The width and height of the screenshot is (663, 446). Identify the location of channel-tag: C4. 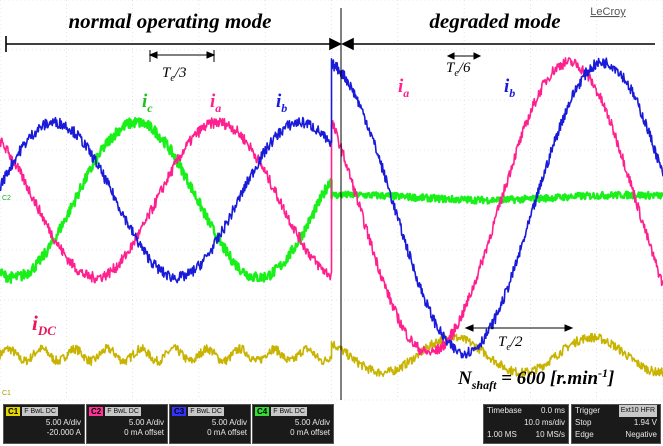
(262, 411).